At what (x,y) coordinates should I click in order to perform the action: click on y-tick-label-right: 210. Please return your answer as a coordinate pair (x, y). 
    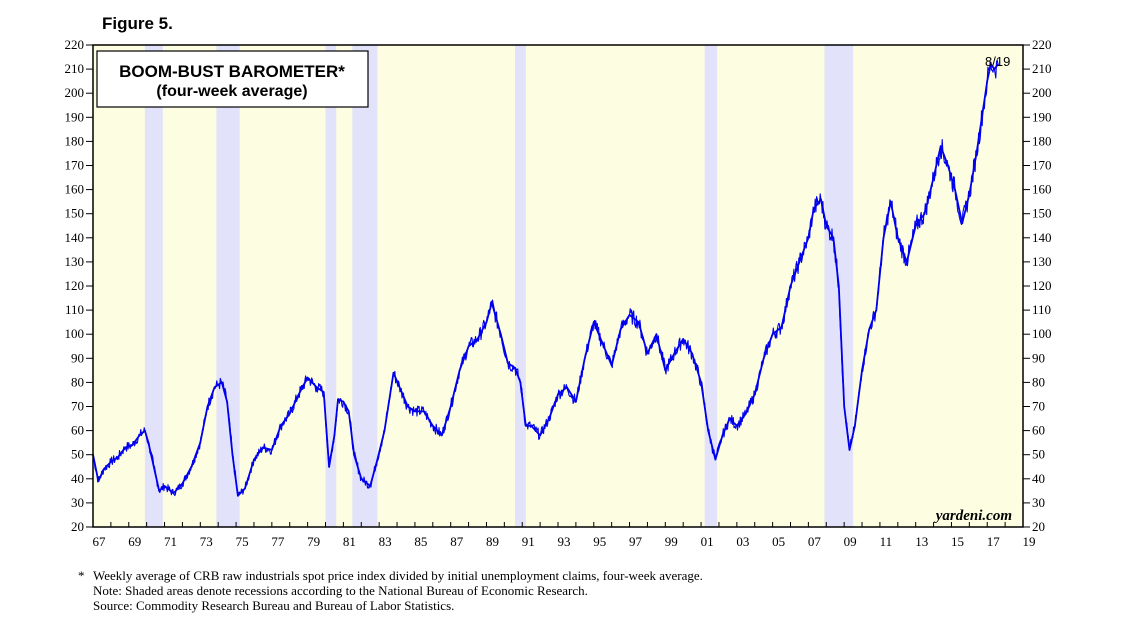
    Looking at the image, I should click on (1042, 68).